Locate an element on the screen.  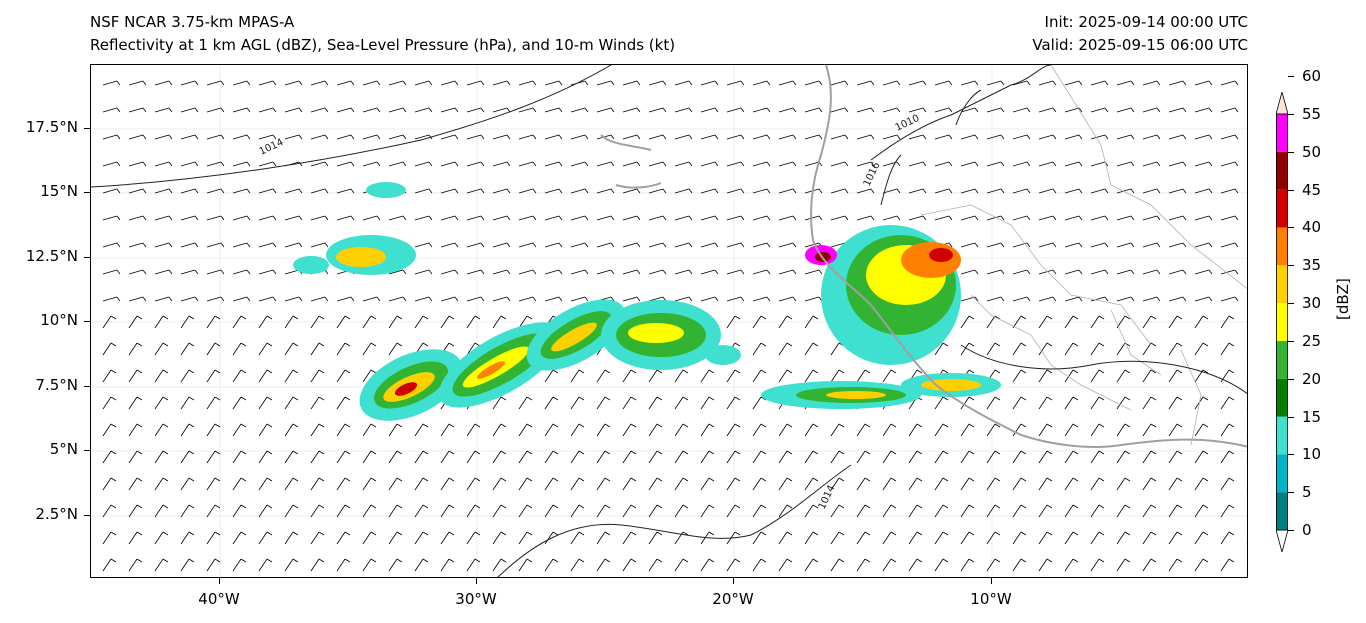
lat-label-17-5: 17.5°N is located at coordinates (51, 127).